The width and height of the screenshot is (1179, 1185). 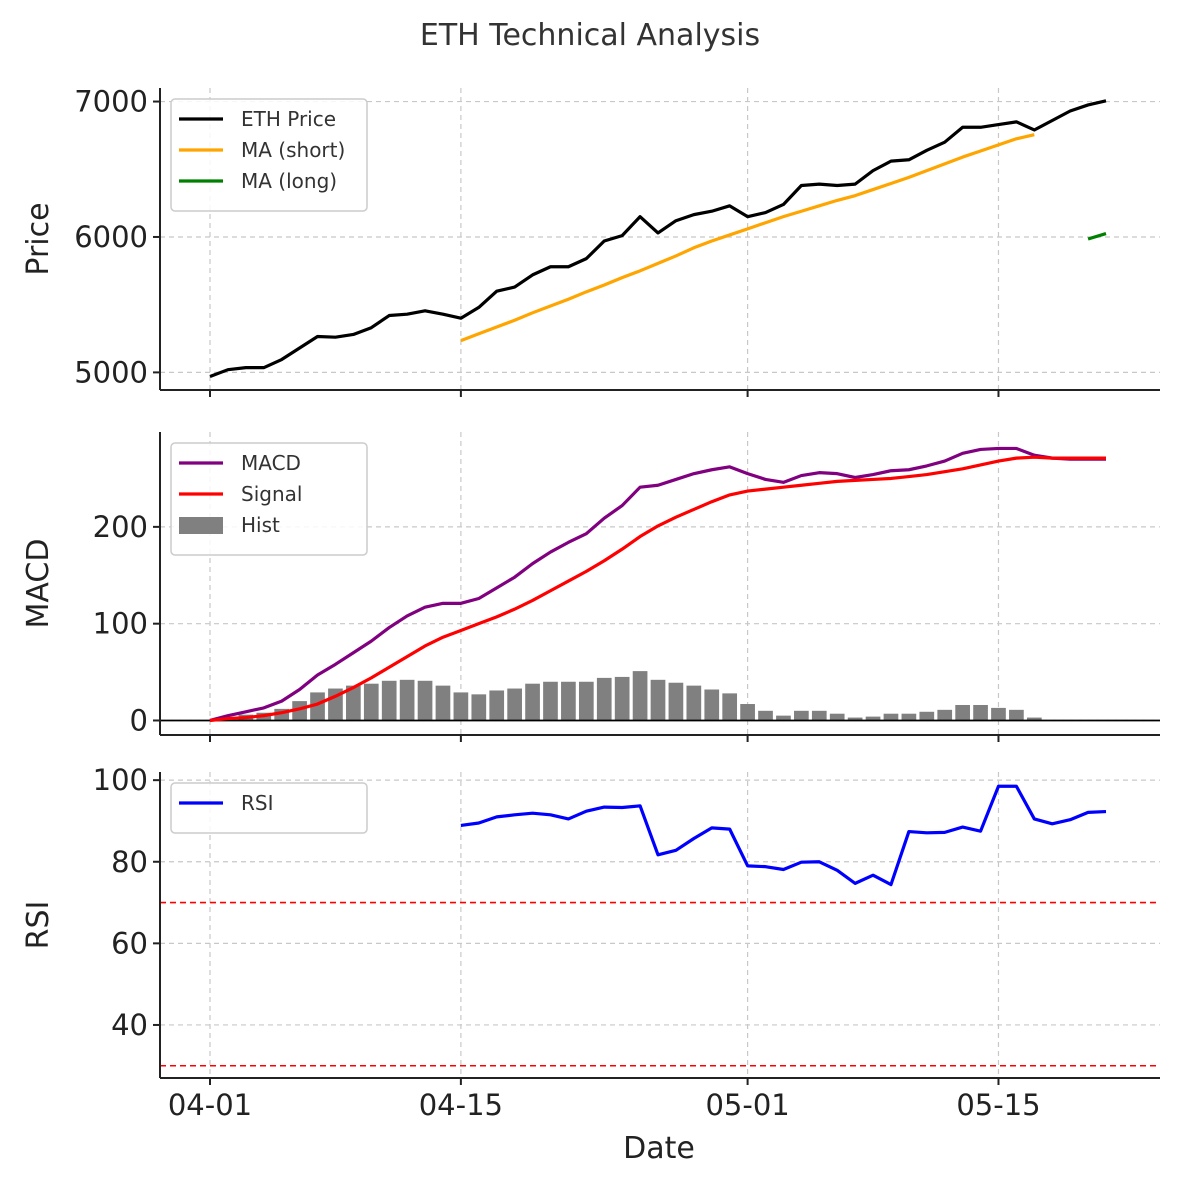 I want to click on x-tick-label: 04-01, so click(x=210, y=1105).